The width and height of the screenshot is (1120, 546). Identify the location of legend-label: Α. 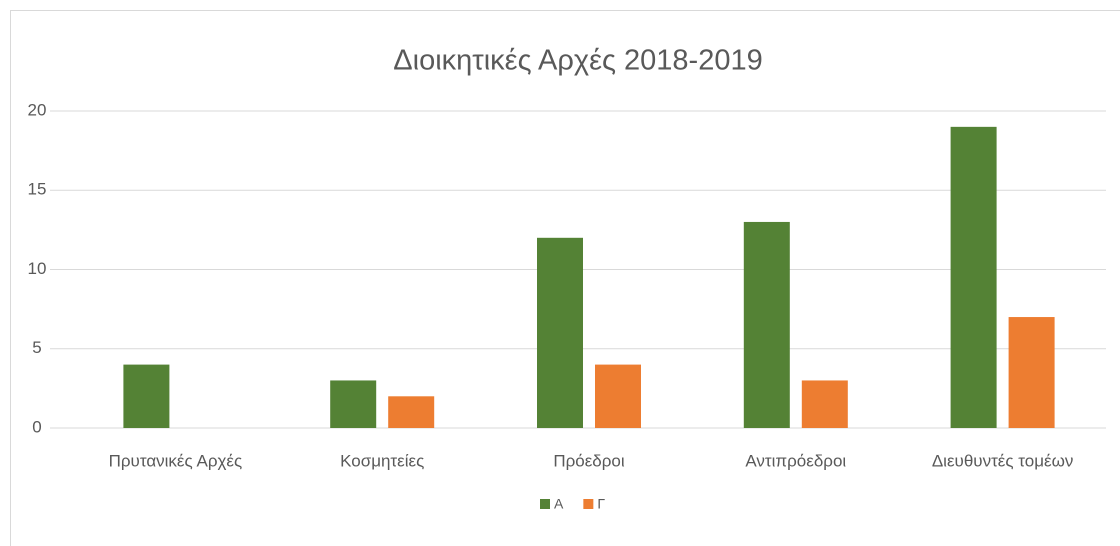
(559, 504).